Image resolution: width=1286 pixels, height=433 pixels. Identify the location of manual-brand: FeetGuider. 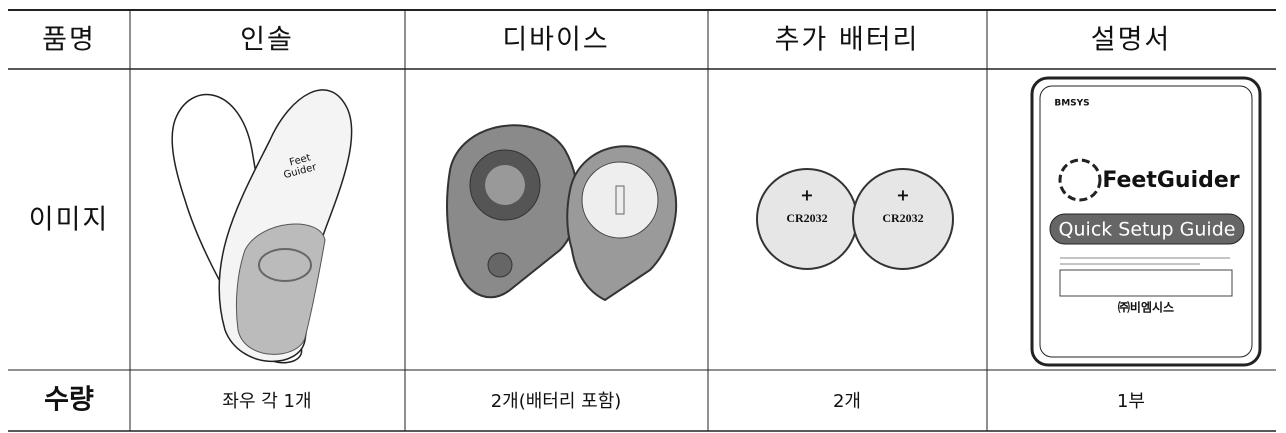
(1170, 180).